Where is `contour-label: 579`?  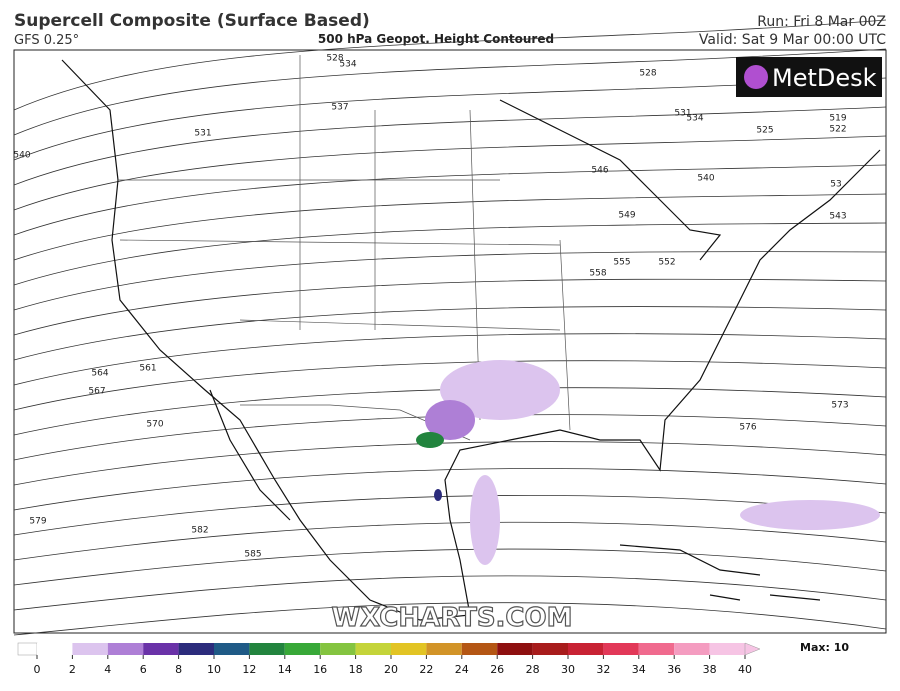 contour-label: 579 is located at coordinates (37, 522).